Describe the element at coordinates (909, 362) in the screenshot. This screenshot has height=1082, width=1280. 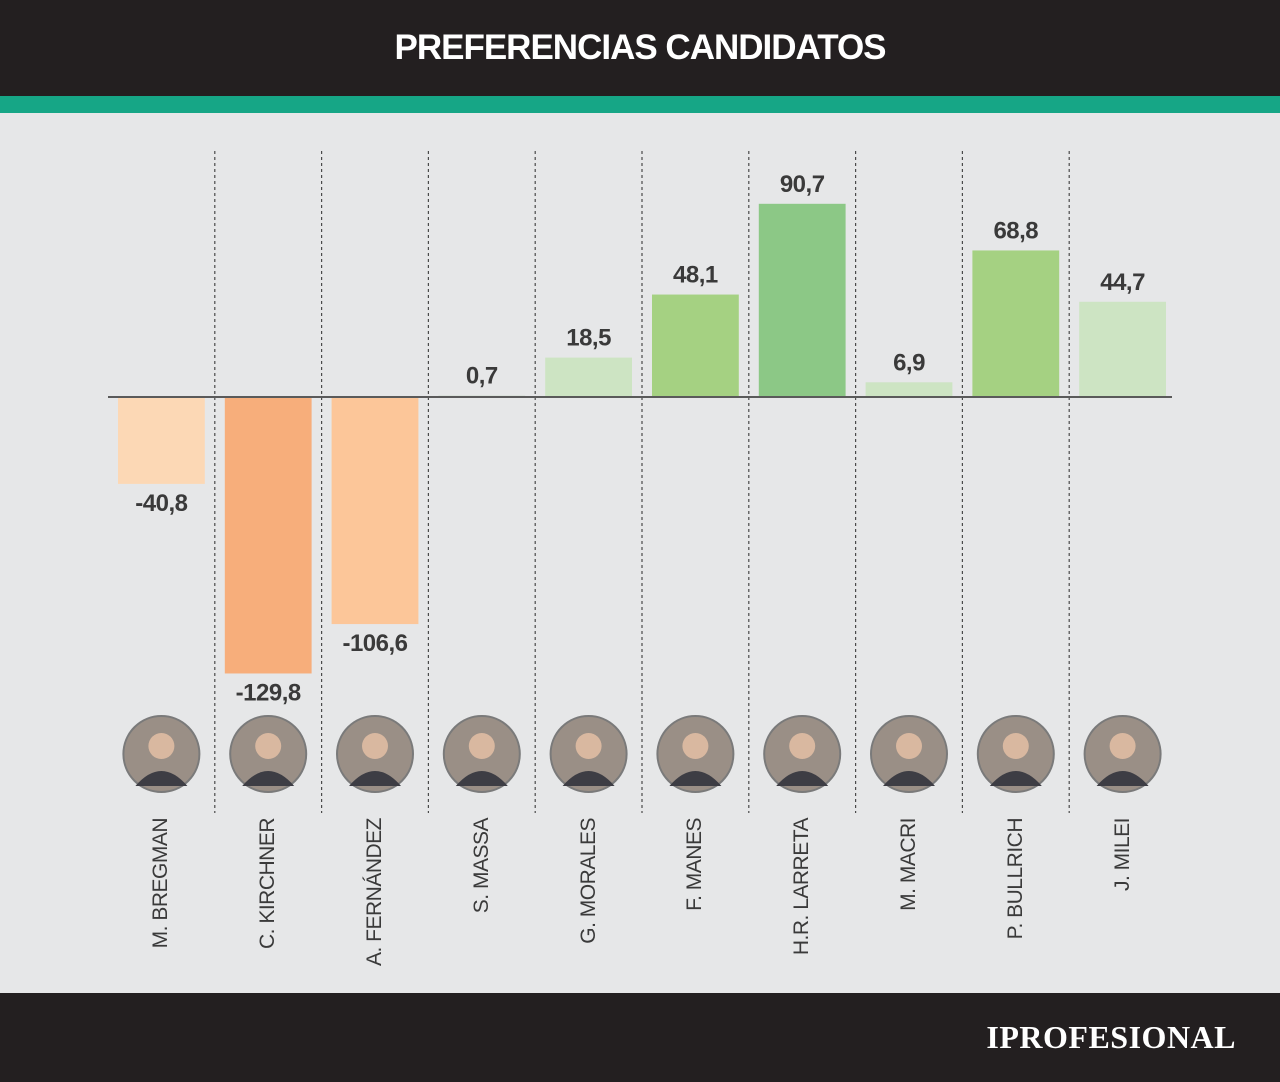
I see `data-label: 6,9` at that location.